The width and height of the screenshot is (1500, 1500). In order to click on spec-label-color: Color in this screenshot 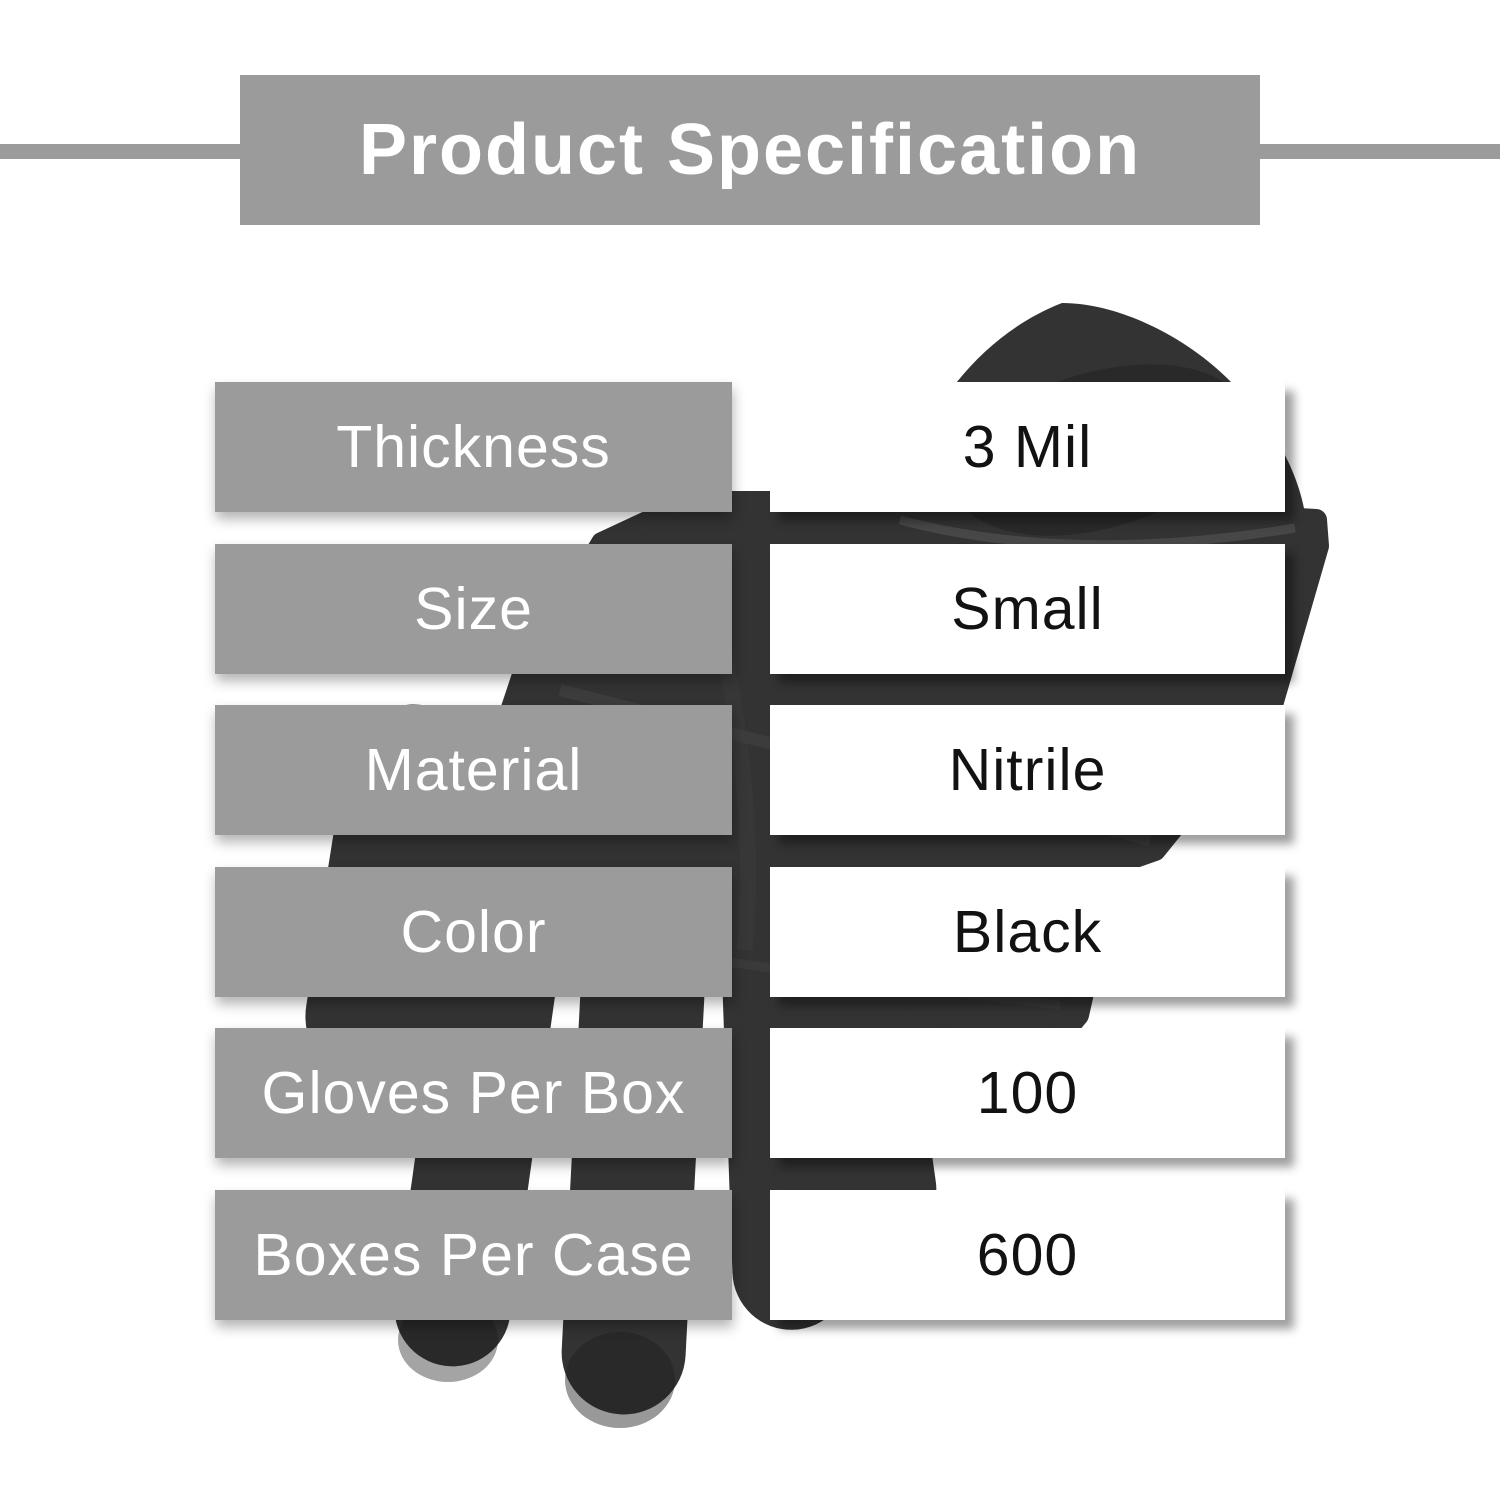, I will do `click(473, 931)`.